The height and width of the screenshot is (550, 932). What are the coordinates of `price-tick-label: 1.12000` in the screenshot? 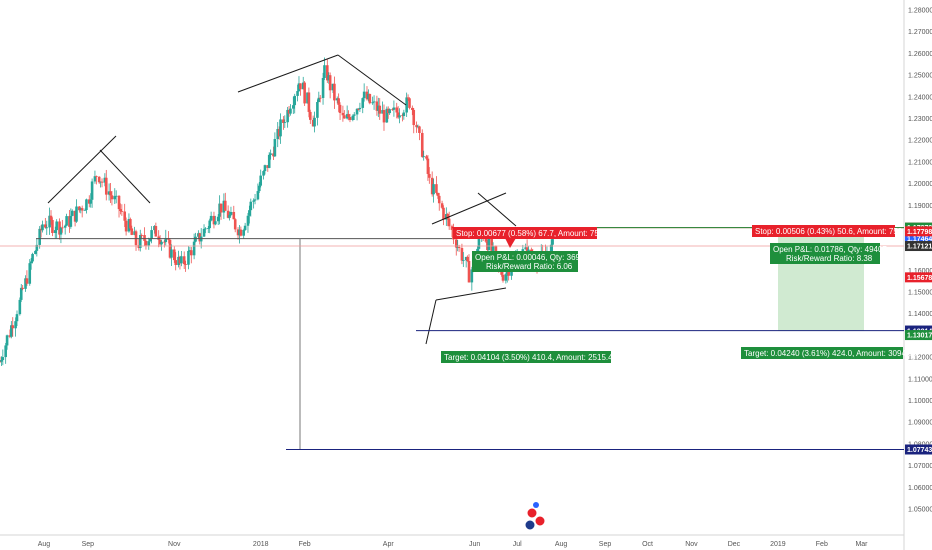 It's located at (920, 358).